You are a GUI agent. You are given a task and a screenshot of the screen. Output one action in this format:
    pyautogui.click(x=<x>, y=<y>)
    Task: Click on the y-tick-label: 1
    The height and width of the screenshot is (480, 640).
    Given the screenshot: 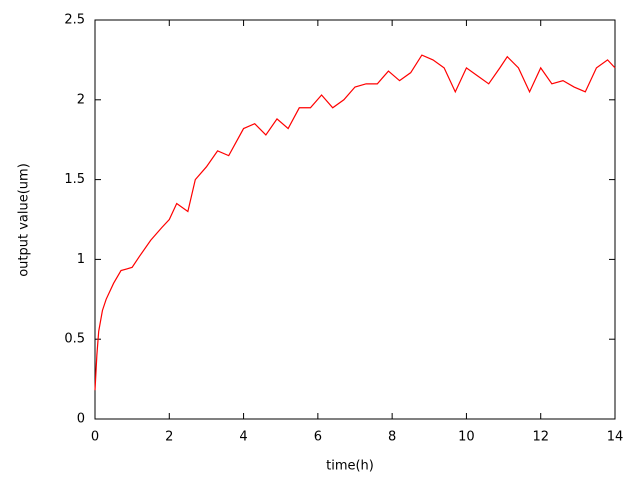 What is the action you would take?
    pyautogui.click(x=81, y=259)
    